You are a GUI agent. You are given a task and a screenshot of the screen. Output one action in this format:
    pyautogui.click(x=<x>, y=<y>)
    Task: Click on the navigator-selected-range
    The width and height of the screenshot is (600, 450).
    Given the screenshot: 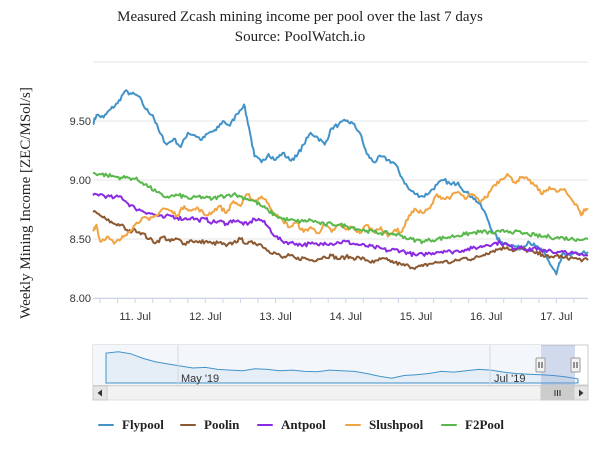 What is the action you would take?
    pyautogui.click(x=558, y=365)
    